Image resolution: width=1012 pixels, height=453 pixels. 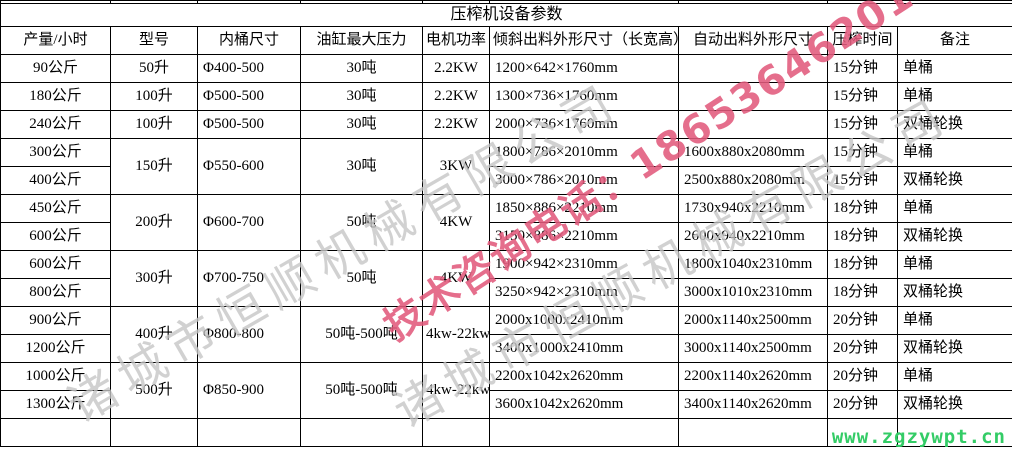 I want to click on cell-auto-size: 3400x1140x2620mm, so click(x=753, y=404).